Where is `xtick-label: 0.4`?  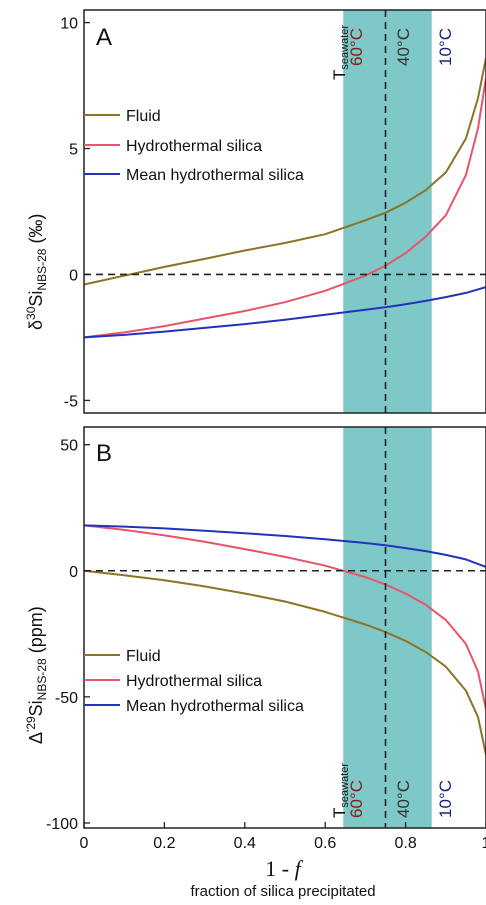
xtick-label: 0.4 is located at coordinates (245, 843).